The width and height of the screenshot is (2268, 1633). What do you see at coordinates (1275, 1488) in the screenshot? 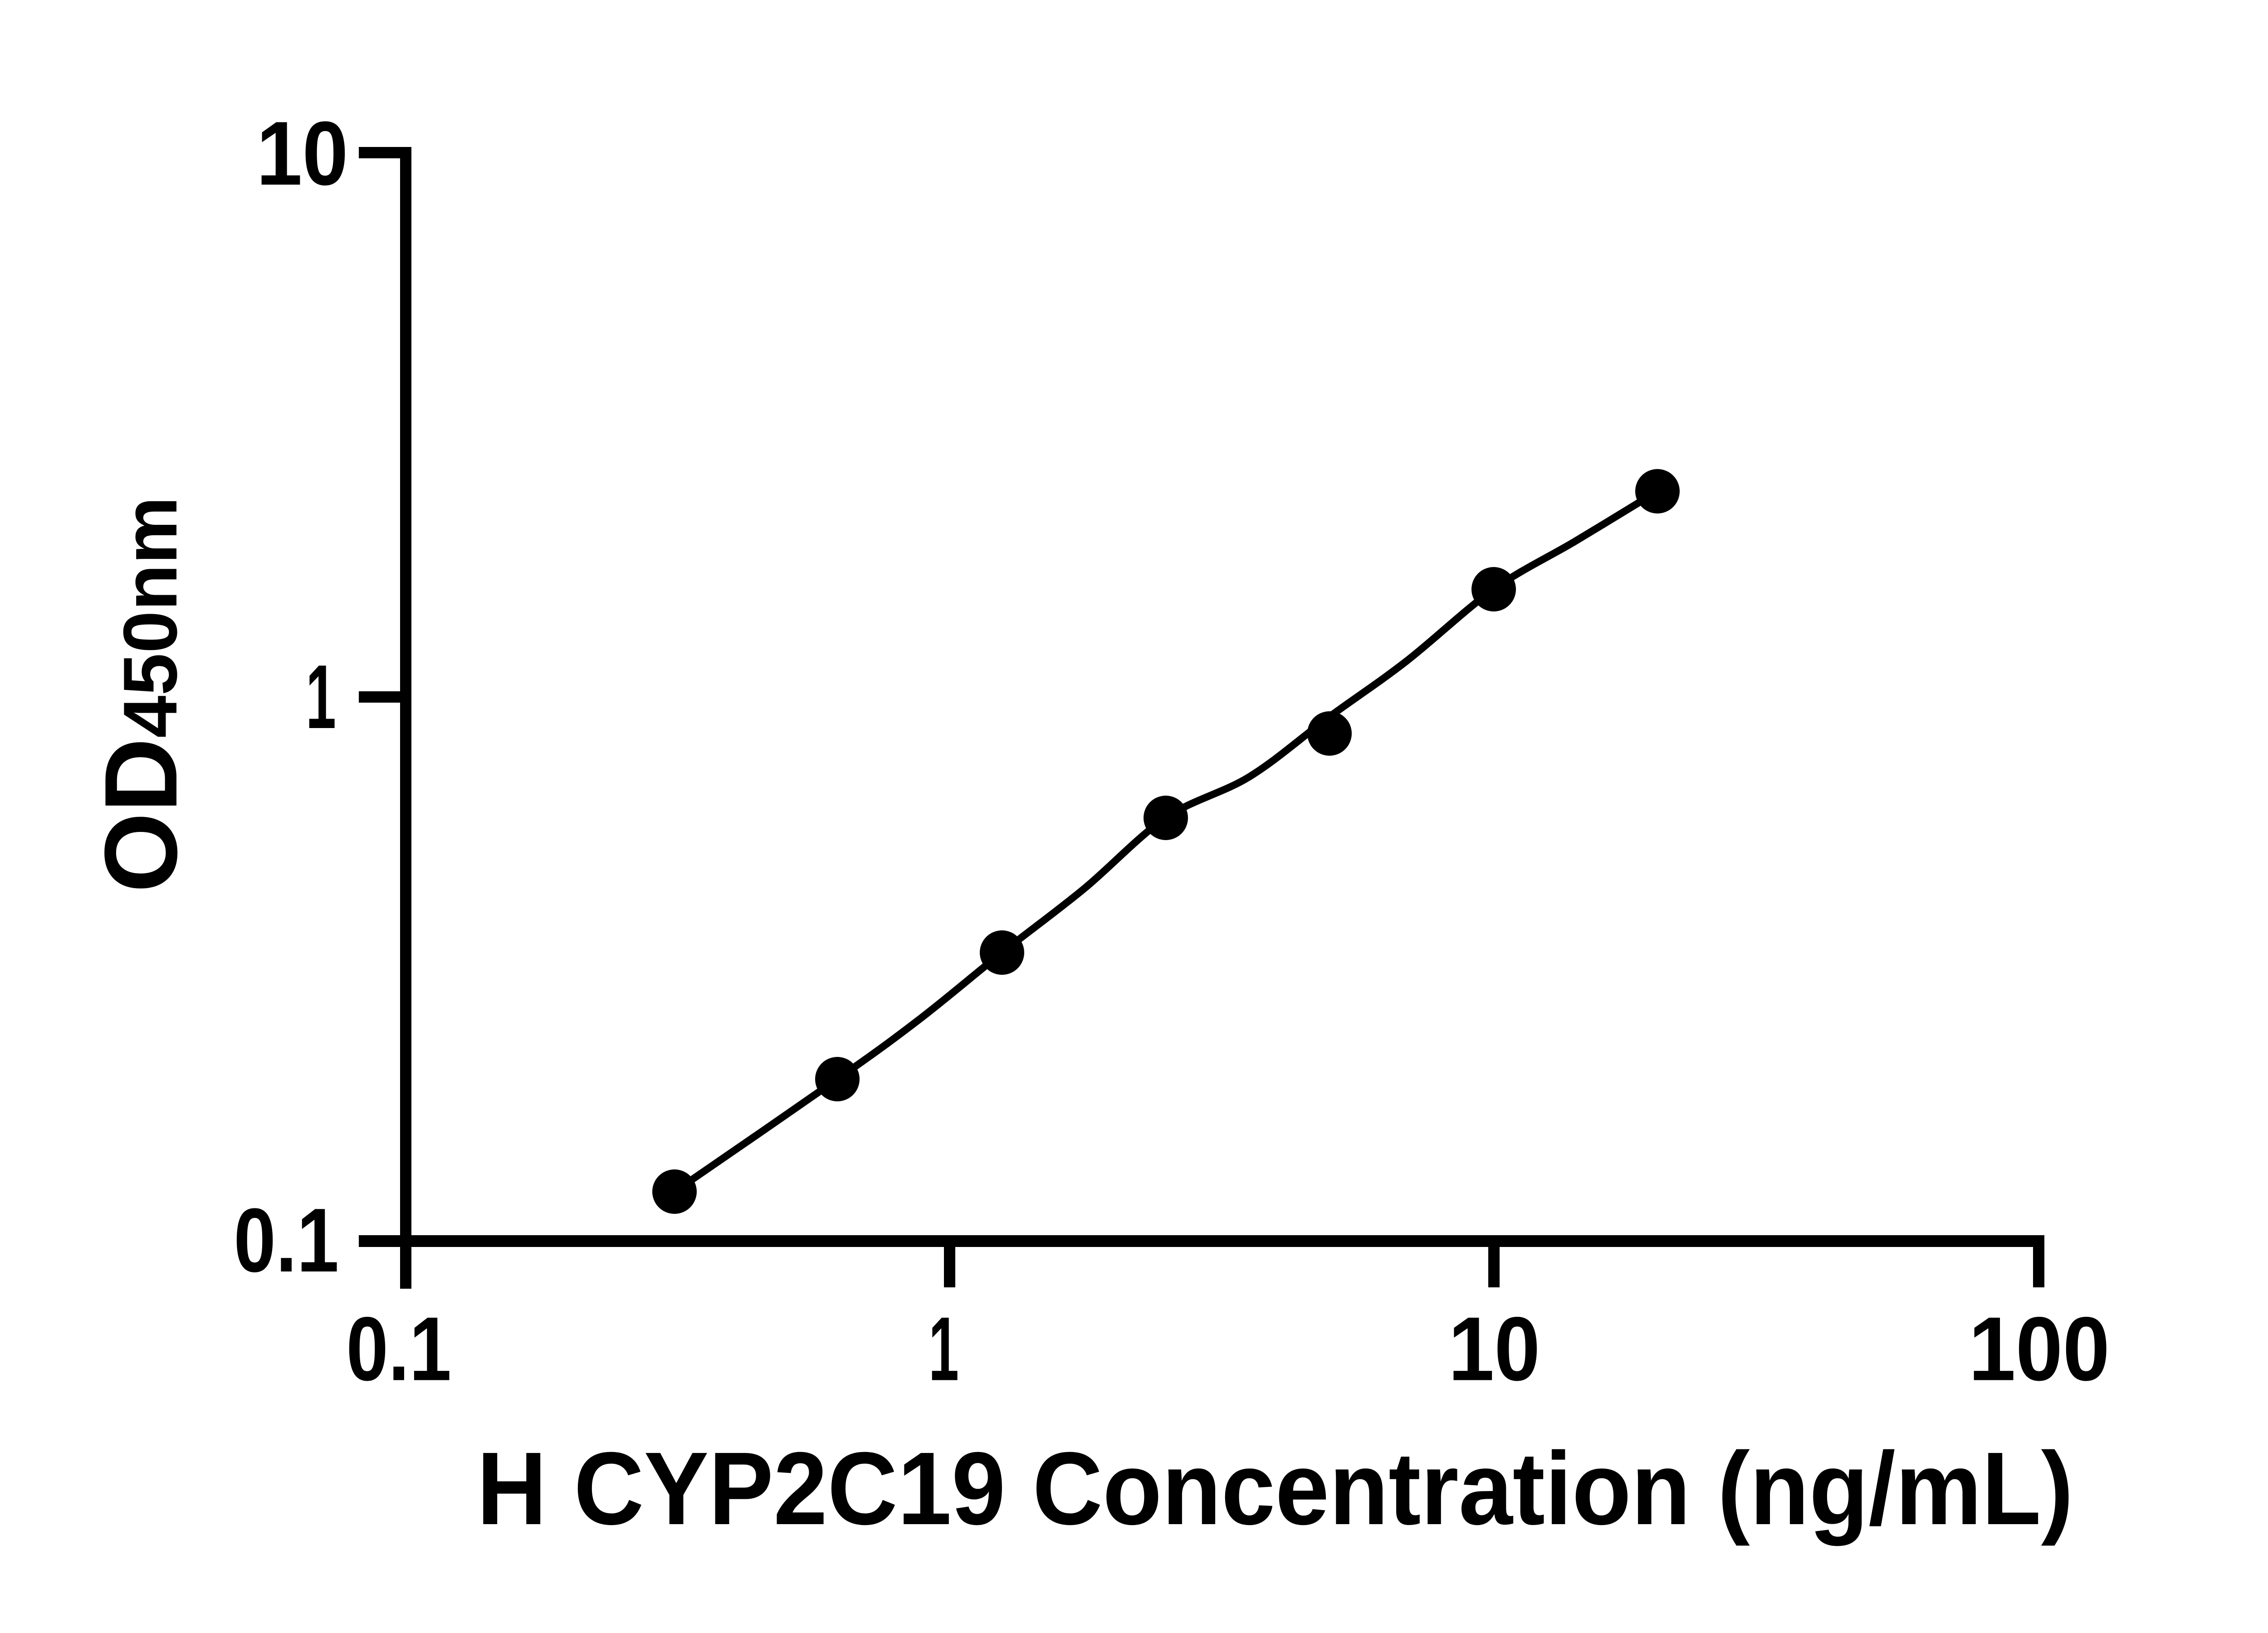
I see `svg-text:H CYP2C19 Concentration (ng/mL: H CYP2C19 Concentration (ng/mL)` at bounding box center [1275, 1488].